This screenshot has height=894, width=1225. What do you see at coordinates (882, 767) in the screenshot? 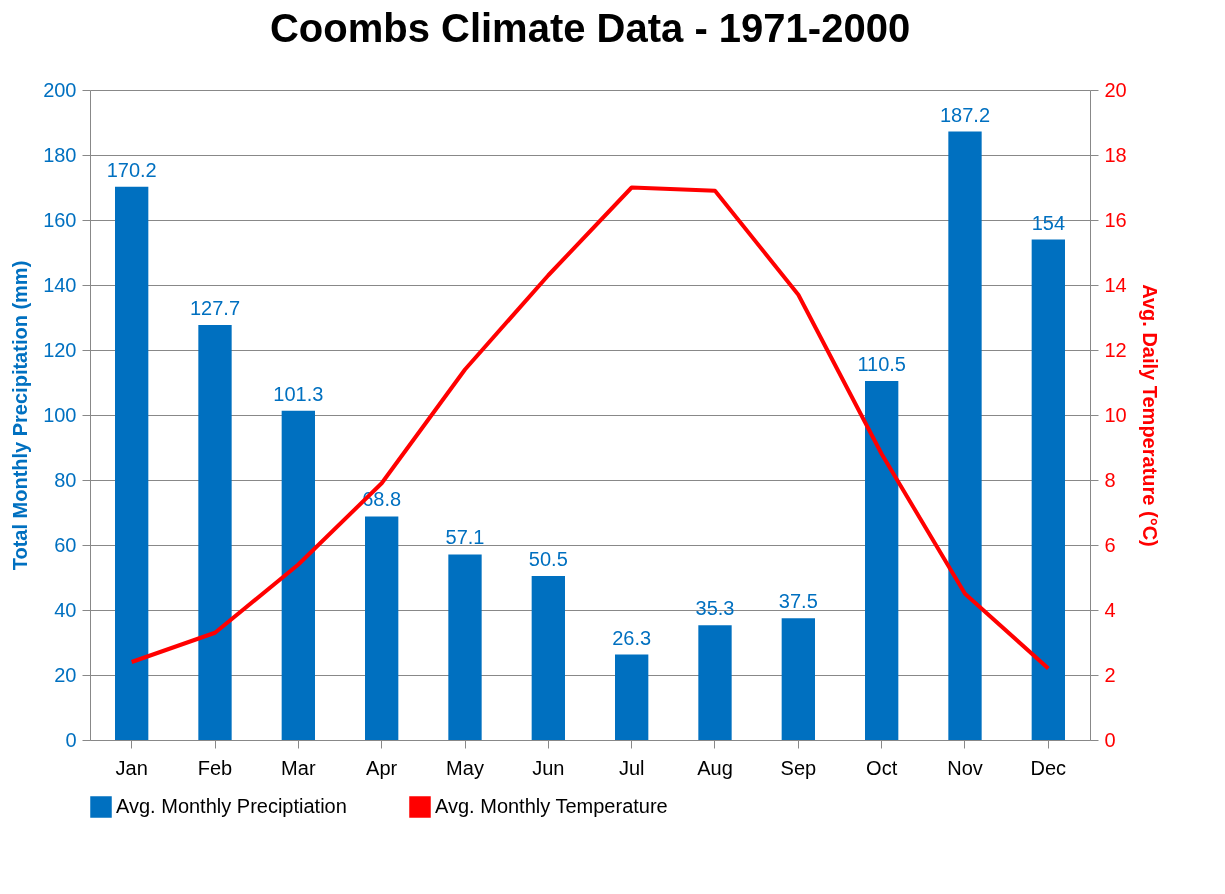
I see `x-tick-label: Oct` at bounding box center [882, 767].